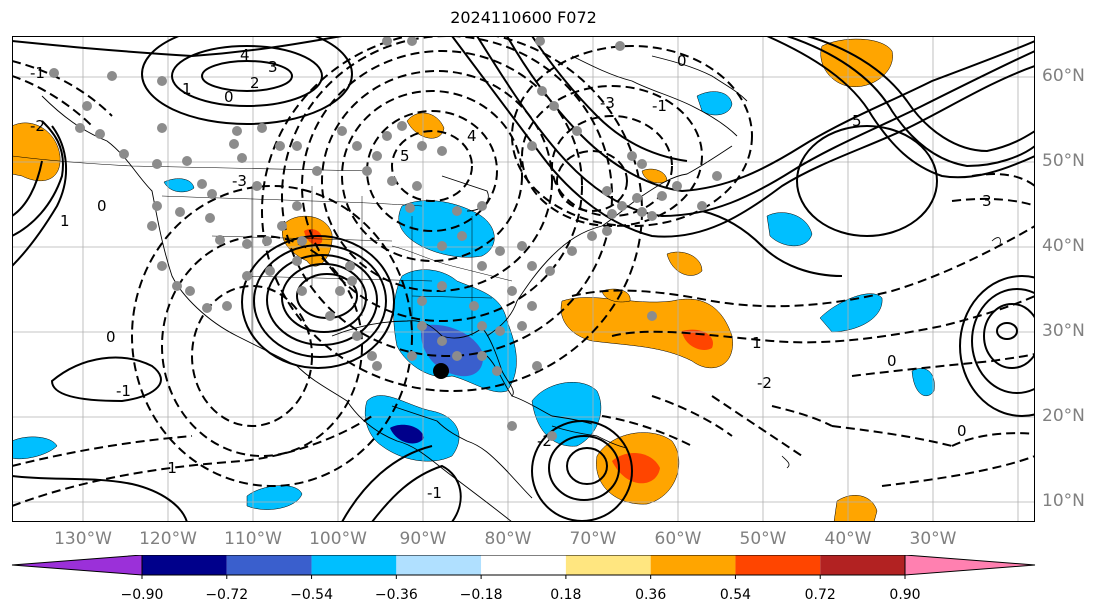  Describe the element at coordinates (396, 595) in the screenshot. I see `colorbar-tick-label: −0.36` at that location.